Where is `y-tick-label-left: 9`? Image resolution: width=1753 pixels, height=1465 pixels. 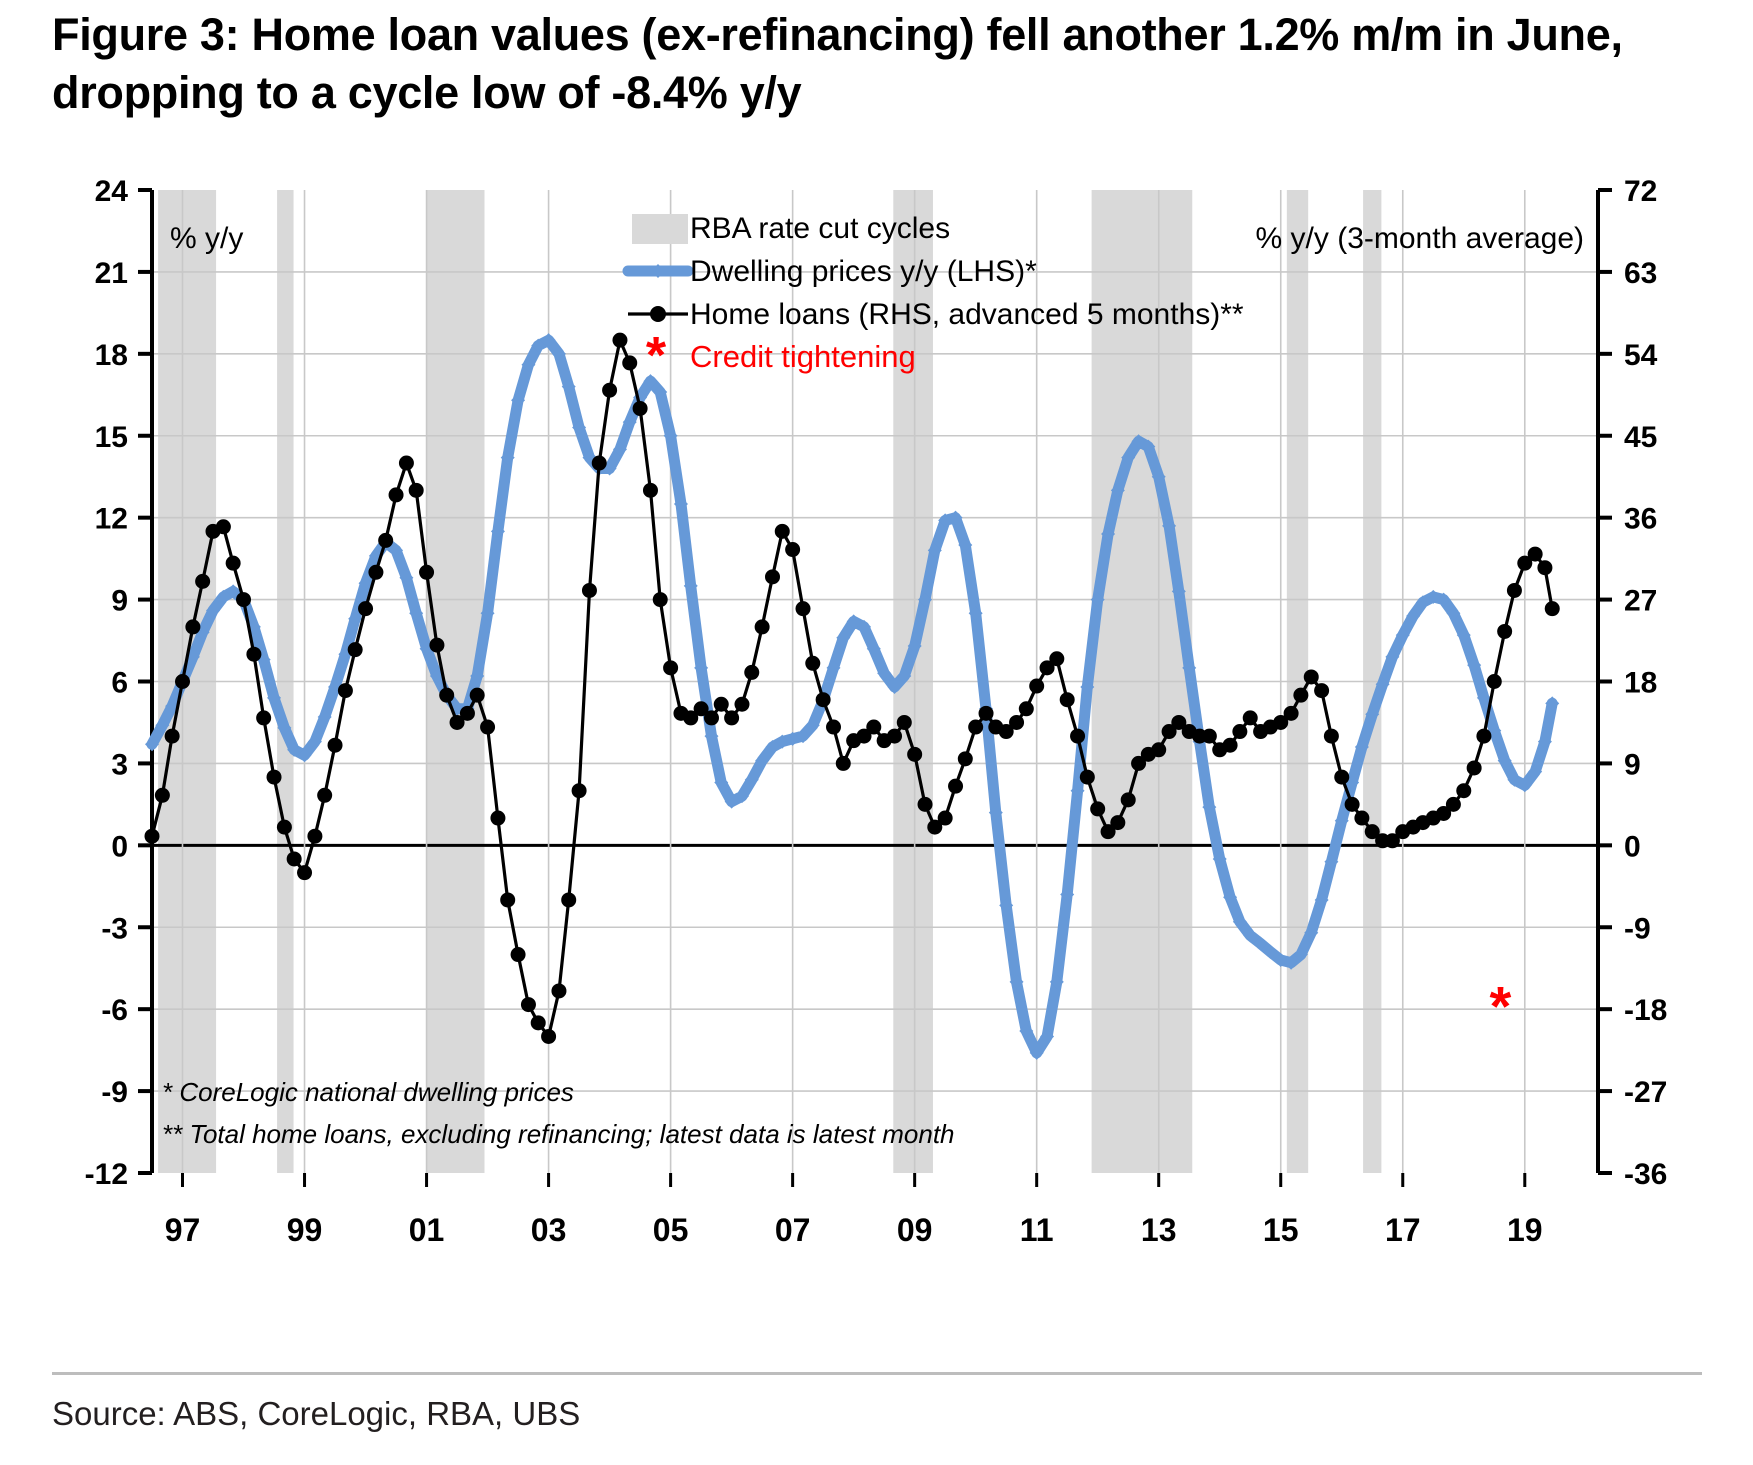 y-tick-label-left: 9 is located at coordinates (119, 601).